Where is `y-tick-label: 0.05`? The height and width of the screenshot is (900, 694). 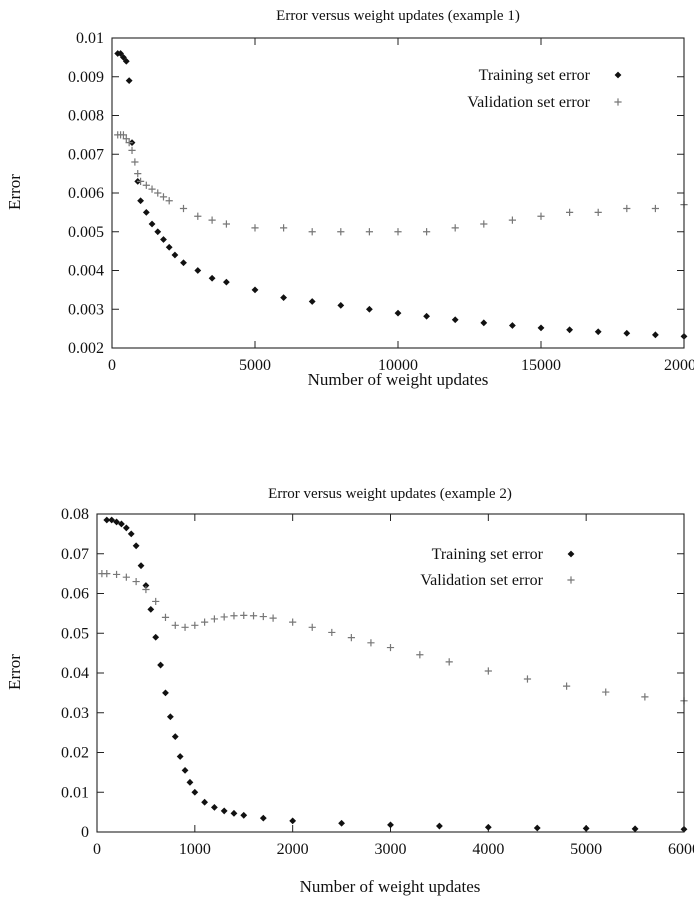 y-tick-label: 0.05 is located at coordinates (75, 633).